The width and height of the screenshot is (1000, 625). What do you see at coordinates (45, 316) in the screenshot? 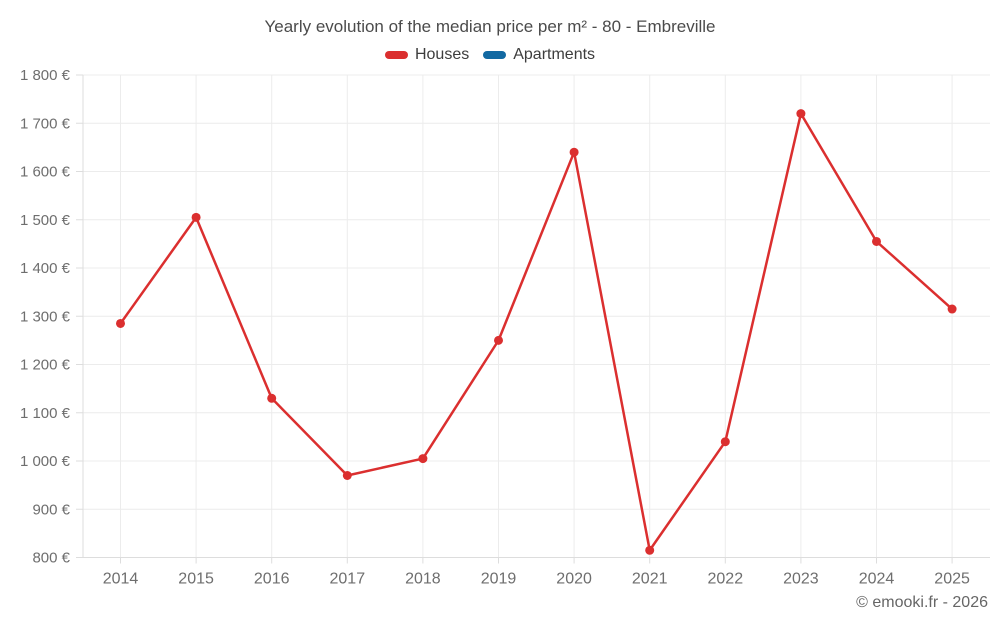
I see `svg-text: 1 300 €` at bounding box center [45, 316].